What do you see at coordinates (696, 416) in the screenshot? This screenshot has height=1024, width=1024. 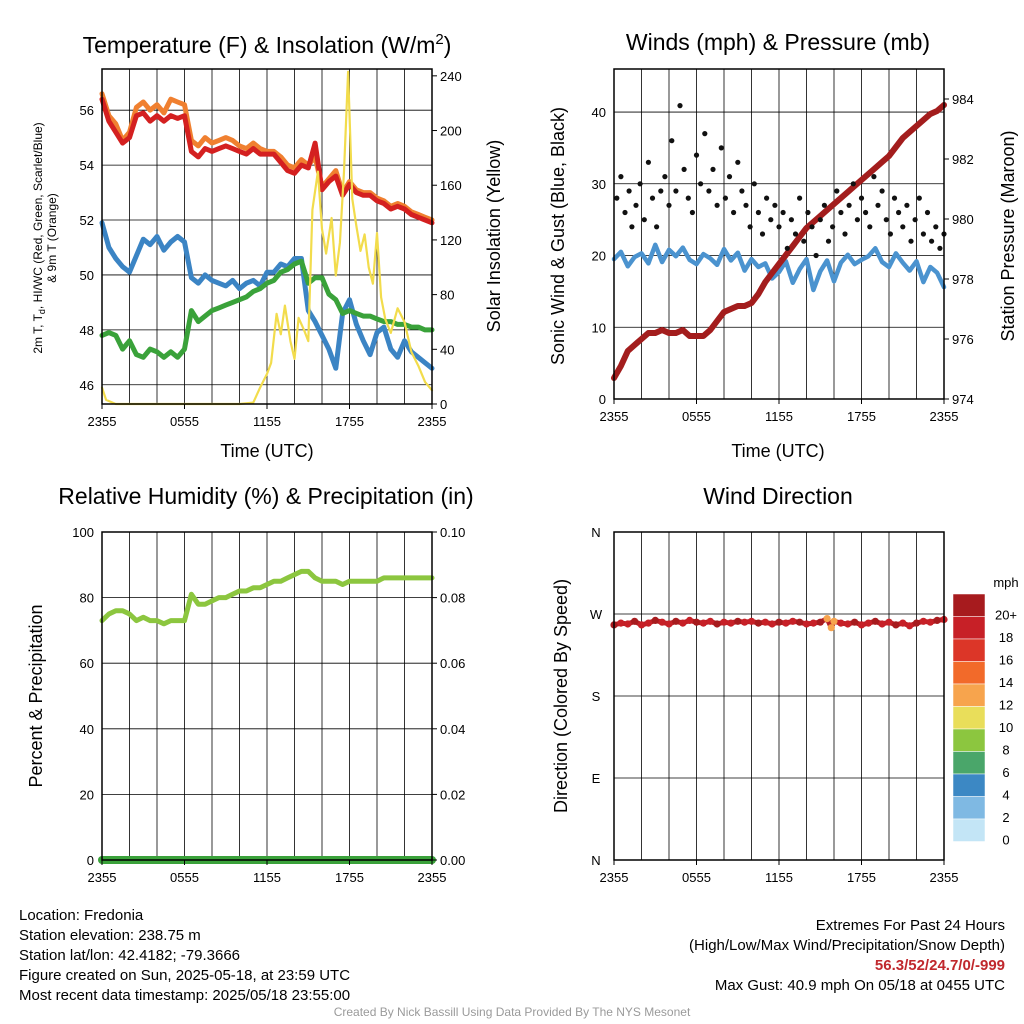 I see `x-tick-label: 0555` at bounding box center [696, 416].